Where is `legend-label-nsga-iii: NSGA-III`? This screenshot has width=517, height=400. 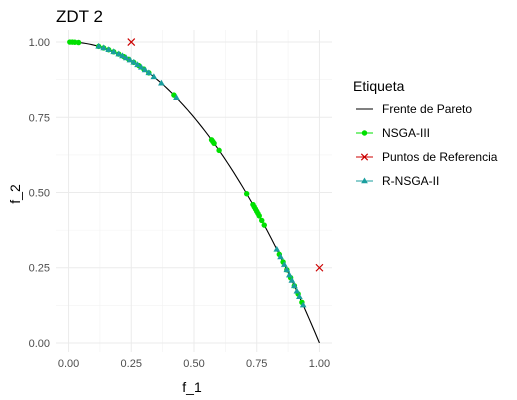
legend-label-nsga-iii: NSGA-III is located at coordinates (406, 133).